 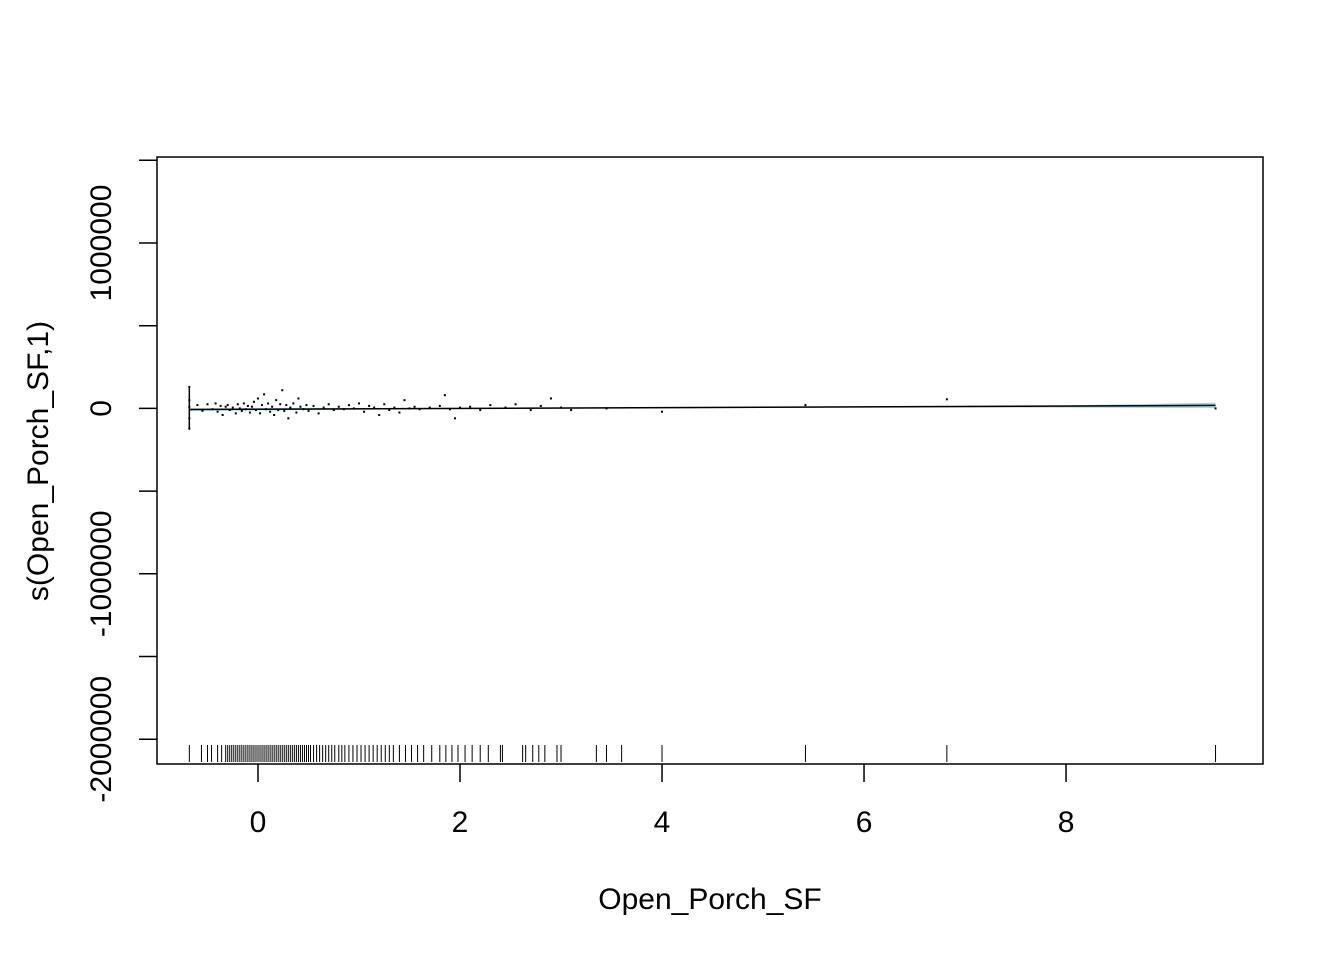 What do you see at coordinates (258, 822) in the screenshot?
I see `x-tick-label: 0` at bounding box center [258, 822].